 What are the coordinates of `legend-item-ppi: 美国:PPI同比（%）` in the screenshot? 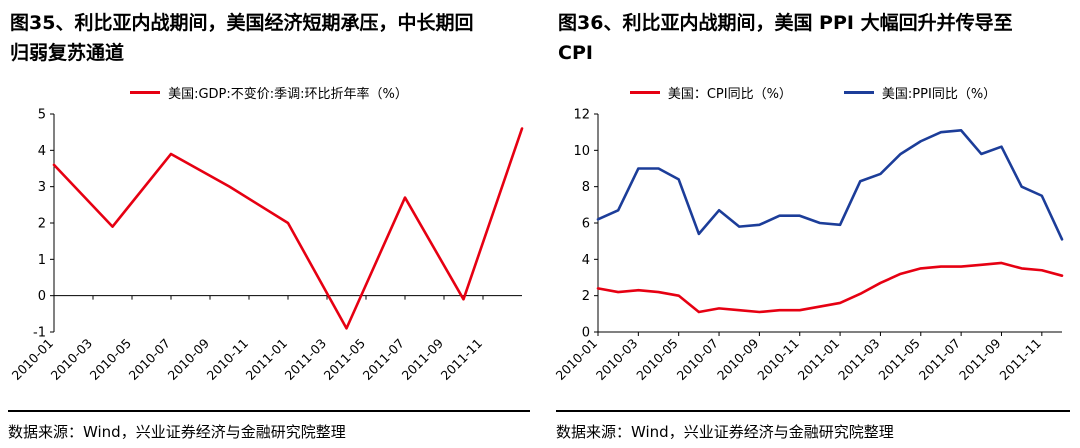 It's located at (920, 92).